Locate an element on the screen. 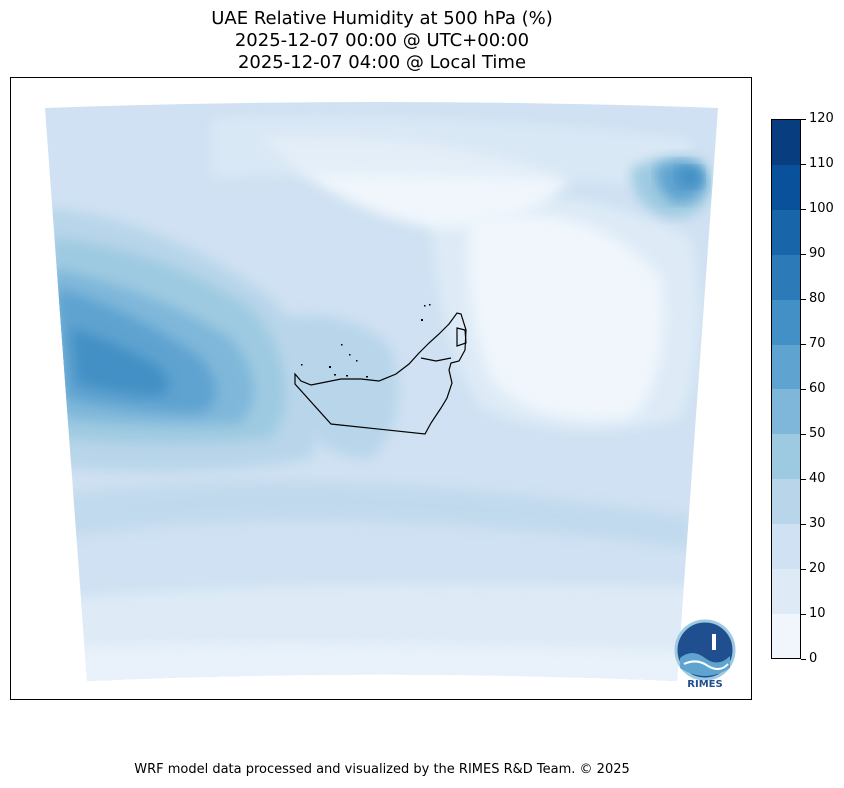 This screenshot has width=844, height=788. colorbar-tick-label: 20 is located at coordinates (817, 568).